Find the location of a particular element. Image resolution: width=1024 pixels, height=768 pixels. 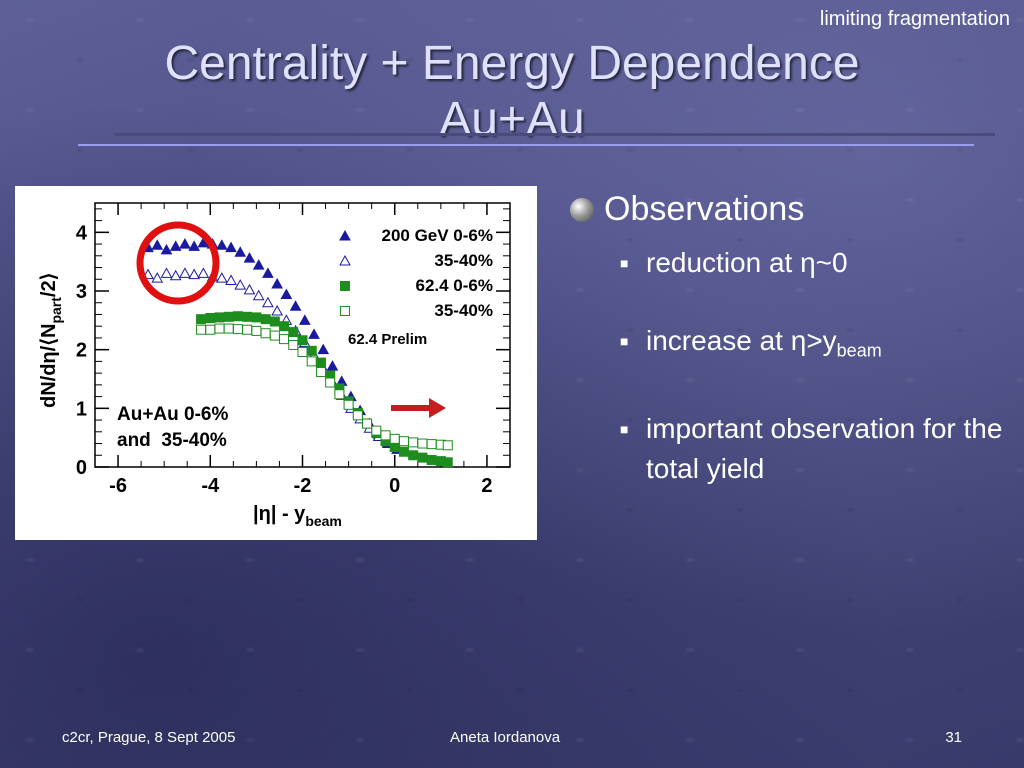

list-item: ■ reduction at η~0 is located at coordinates (790, 263).